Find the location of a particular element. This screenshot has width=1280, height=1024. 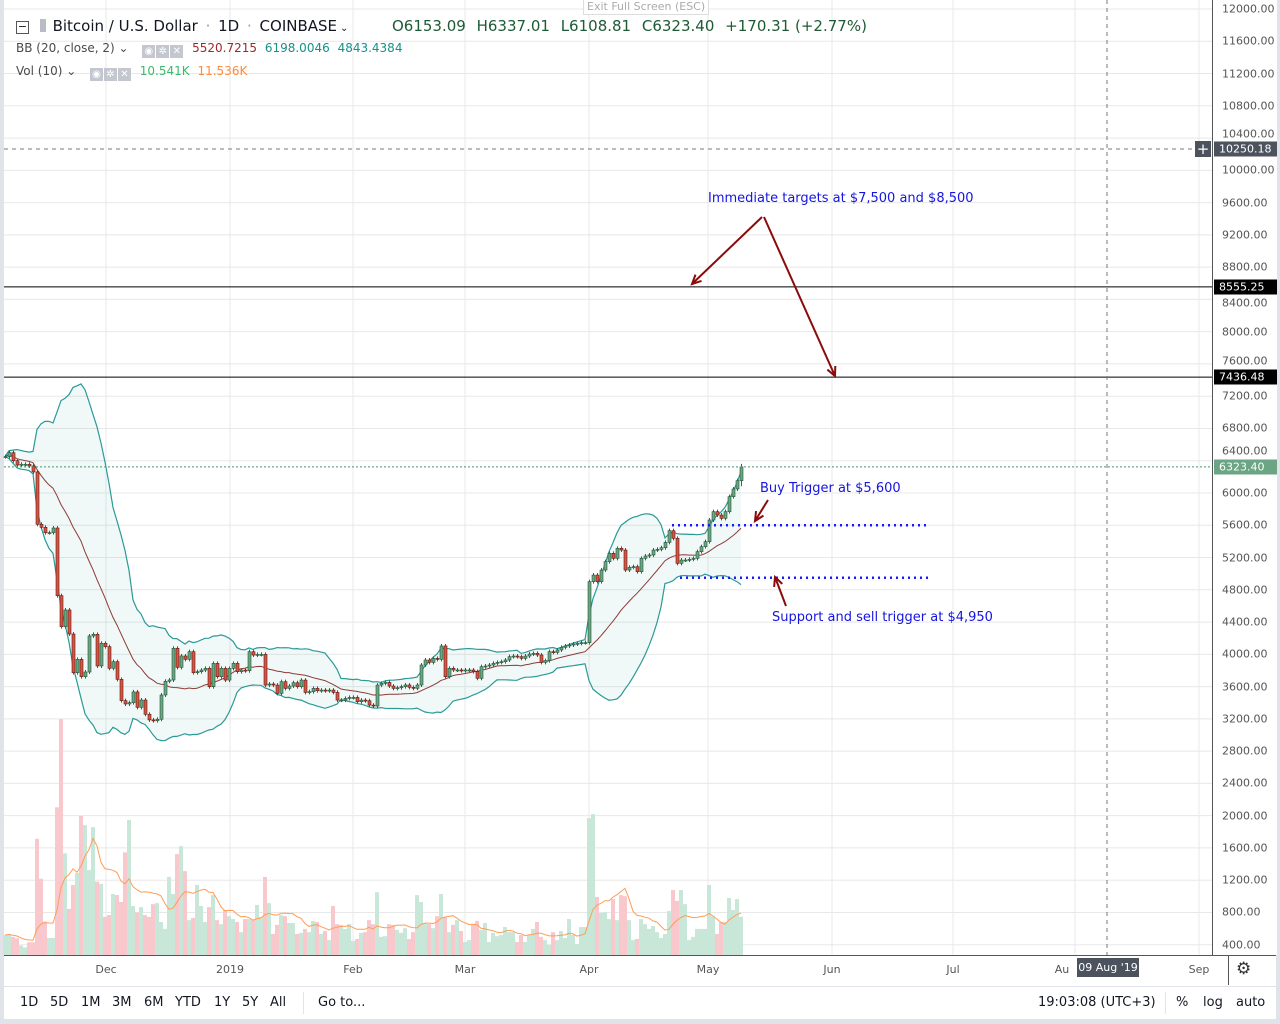

range-5y: 5Y is located at coordinates (250, 1002).